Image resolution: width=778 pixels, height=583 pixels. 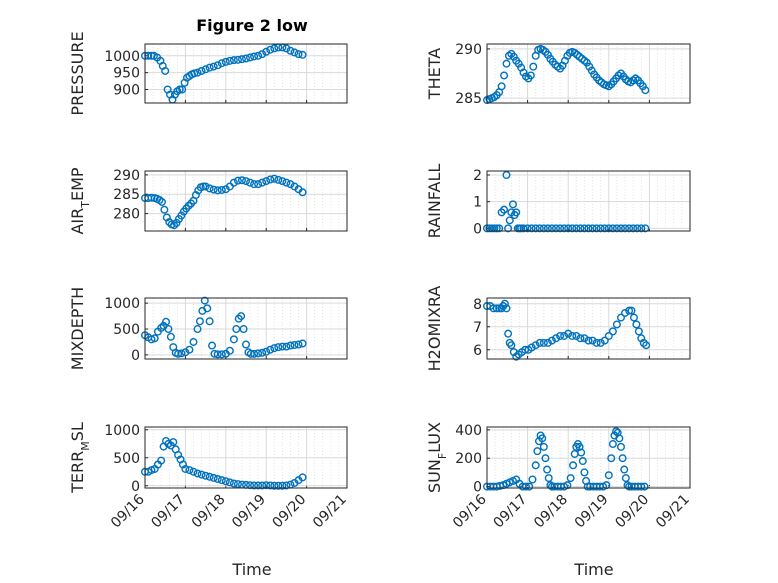 I want to click on y-tick-label: 8, so click(x=477, y=305).